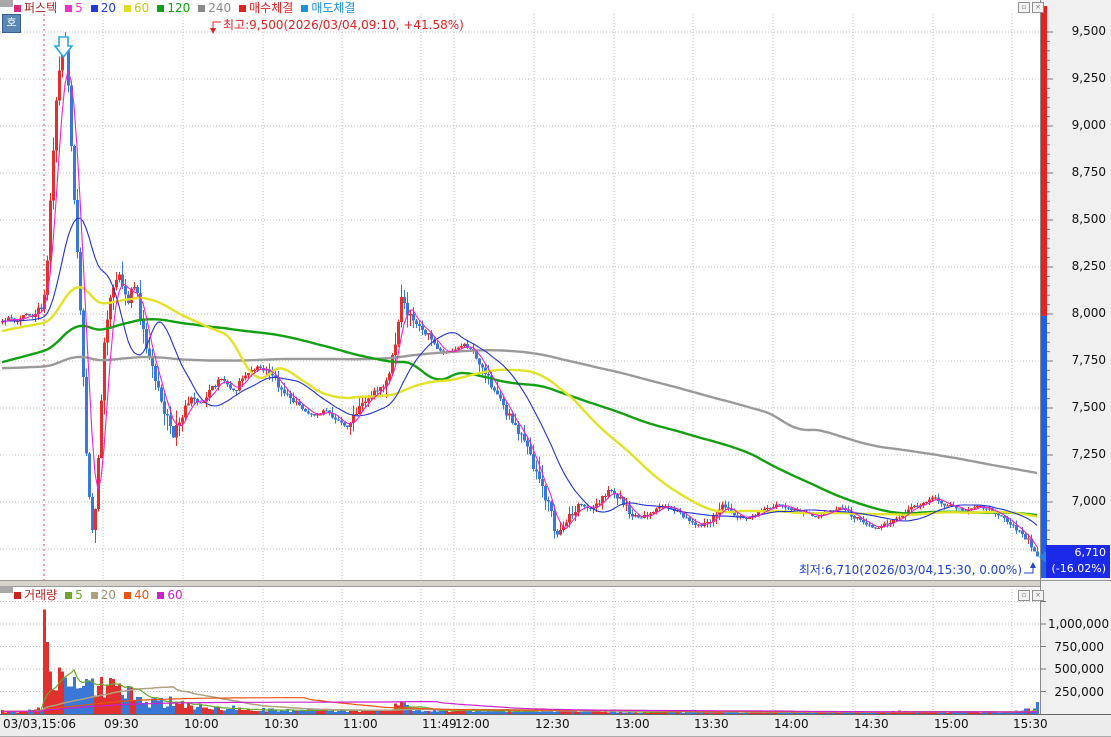 The width and height of the screenshot is (1111, 737). I want to click on legend-label: 거래량, so click(41, 595).